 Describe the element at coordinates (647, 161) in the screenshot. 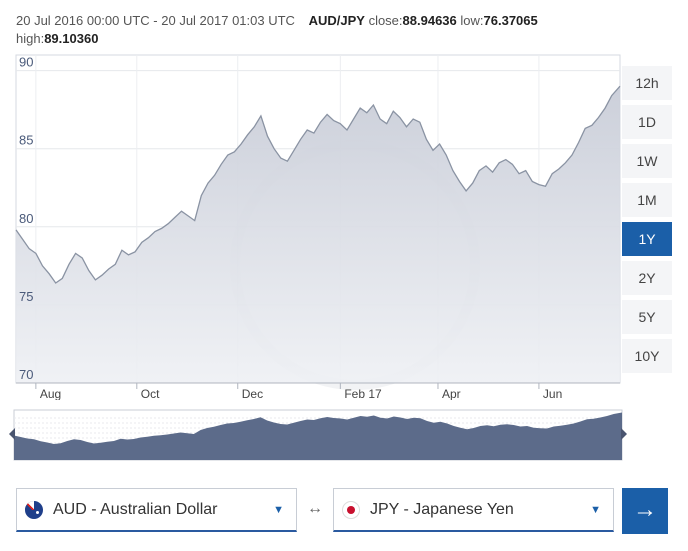

I see `range-button-1w: 1W` at that location.